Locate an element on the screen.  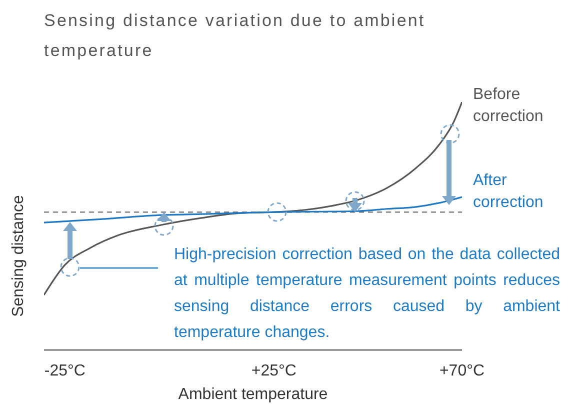
chart-title: Sensing distance variation due to ambient temperature is located at coordinates (235, 36).